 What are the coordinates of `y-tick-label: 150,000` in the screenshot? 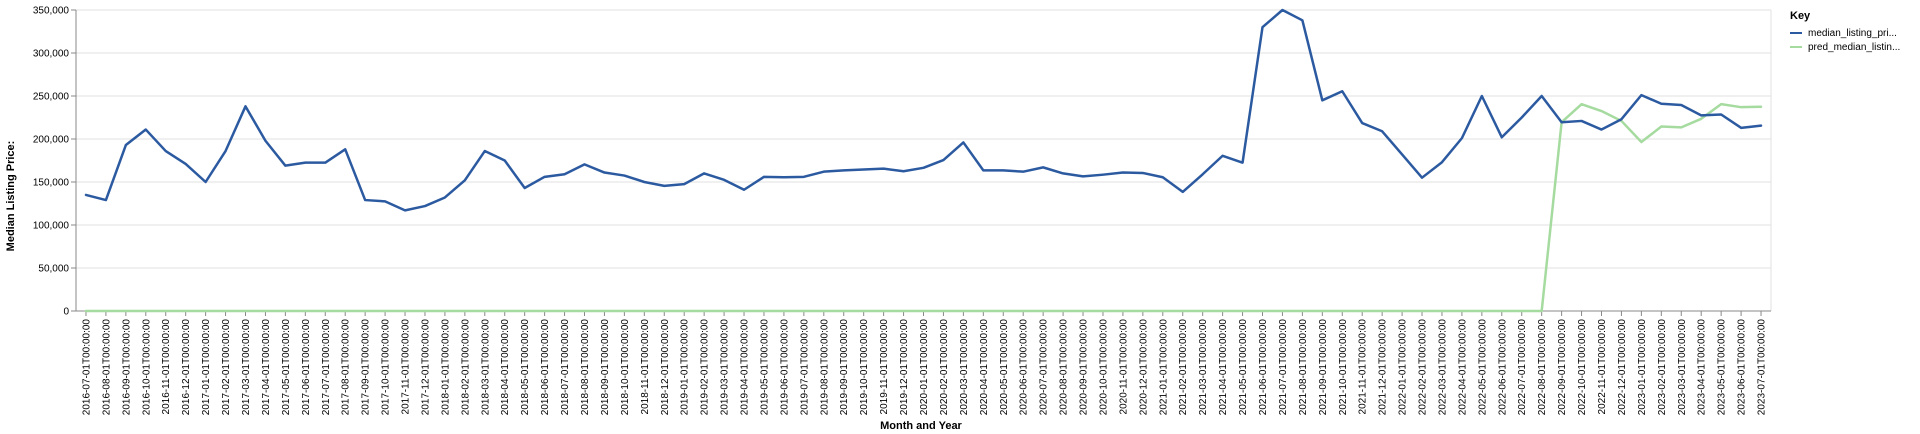 It's located at (51, 183).